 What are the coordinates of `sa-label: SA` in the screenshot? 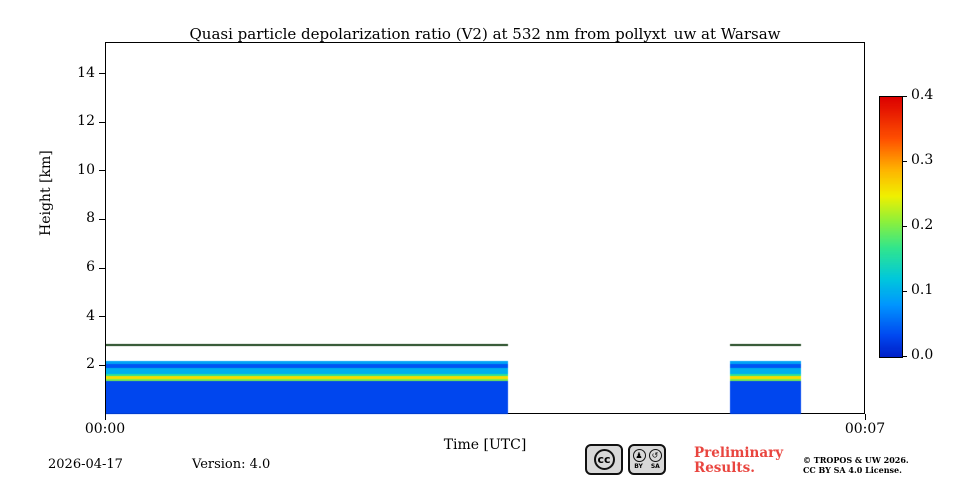 It's located at (655, 466).